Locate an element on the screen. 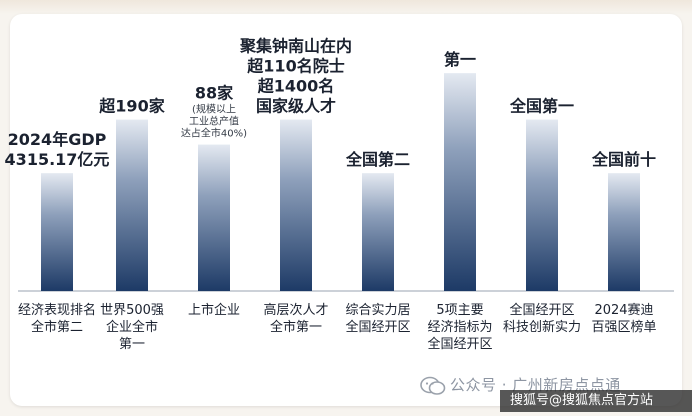  value-label: 聚集钟南山在内 is located at coordinates (295, 46).